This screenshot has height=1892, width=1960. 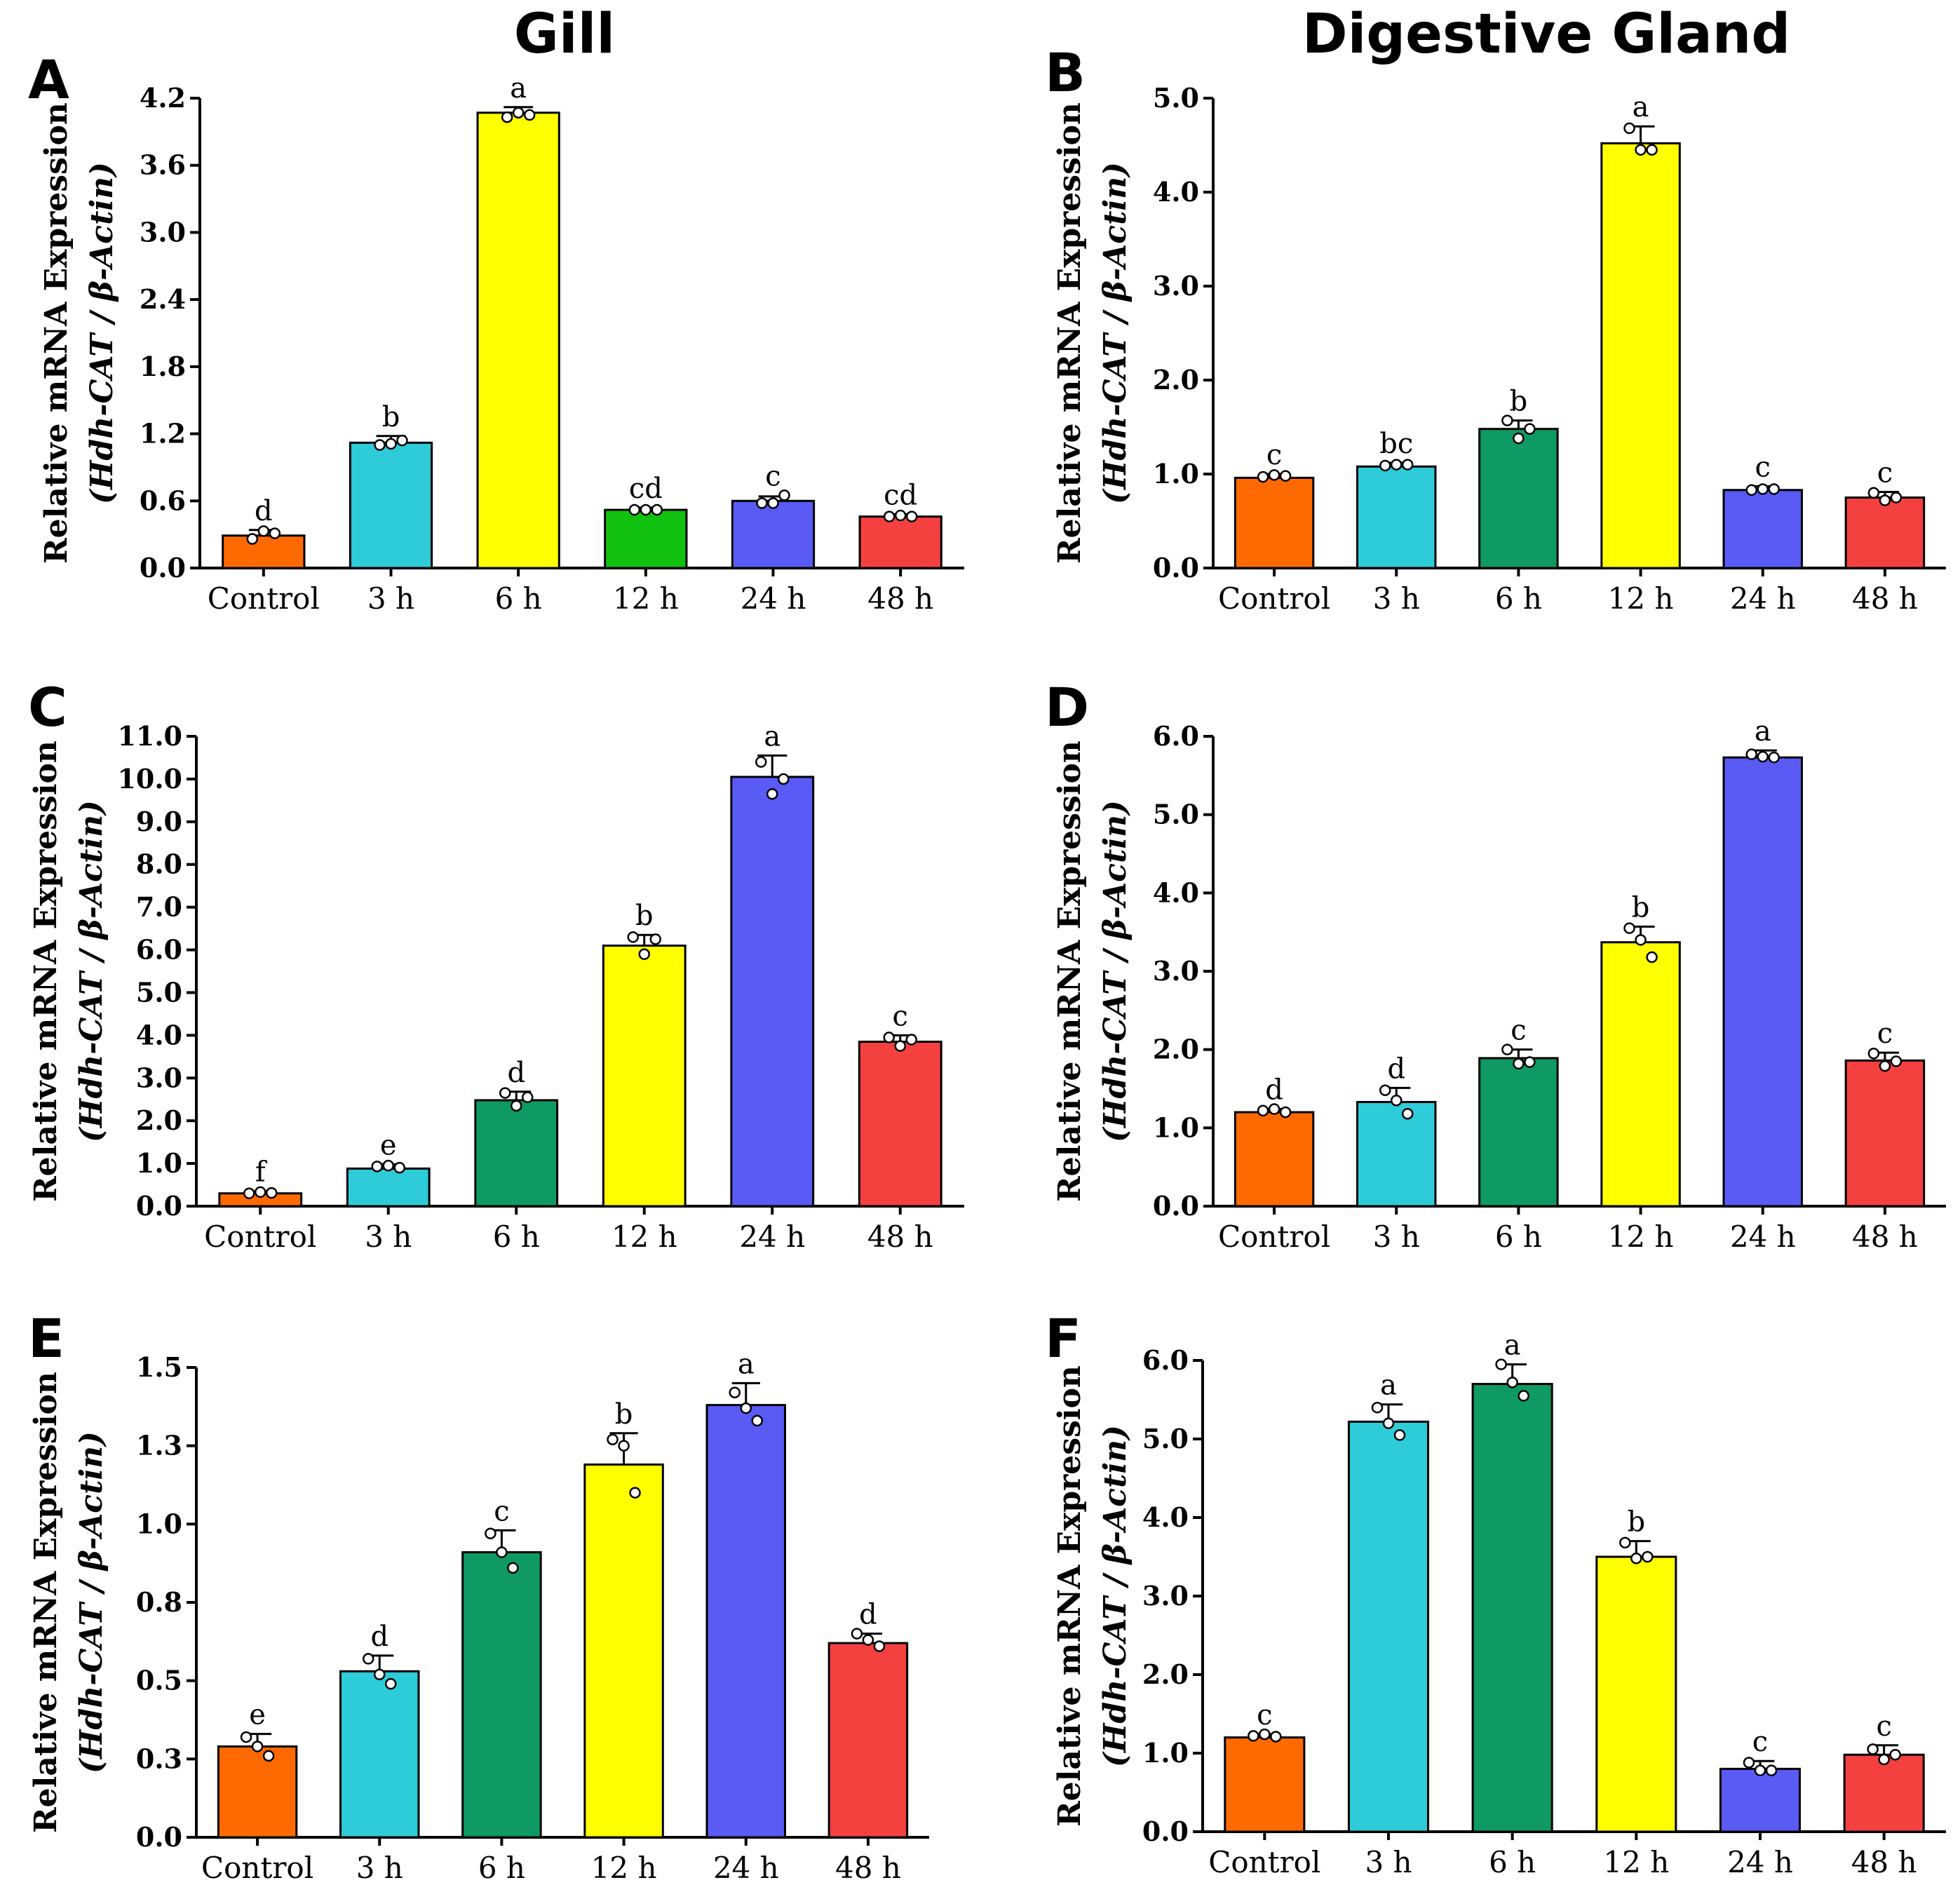 I want to click on x-tick-label: 24 h, so click(x=746, y=1868).